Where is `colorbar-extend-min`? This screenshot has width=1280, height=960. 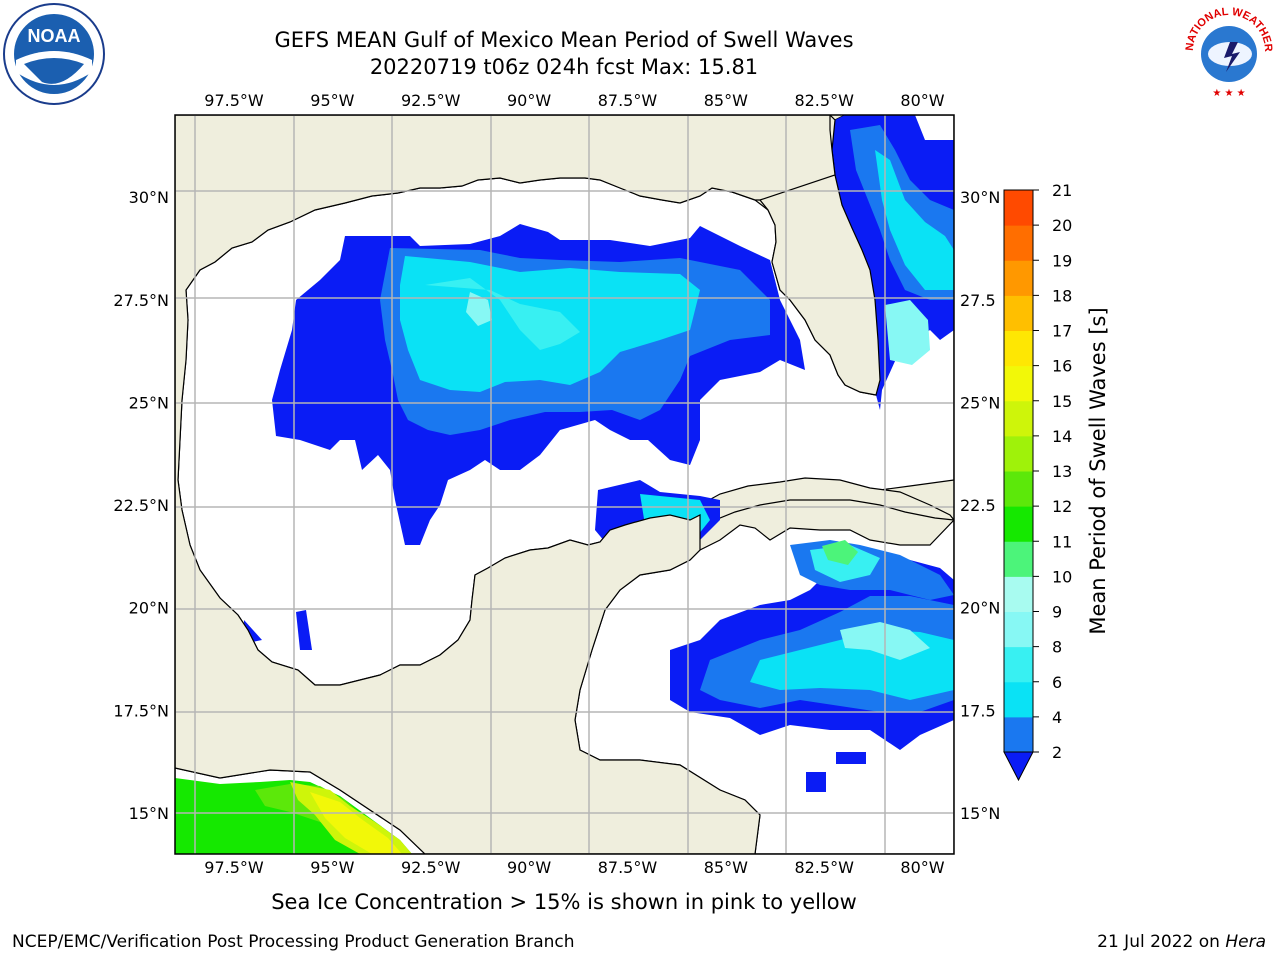 colorbar-extend-min is located at coordinates (1018, 766).